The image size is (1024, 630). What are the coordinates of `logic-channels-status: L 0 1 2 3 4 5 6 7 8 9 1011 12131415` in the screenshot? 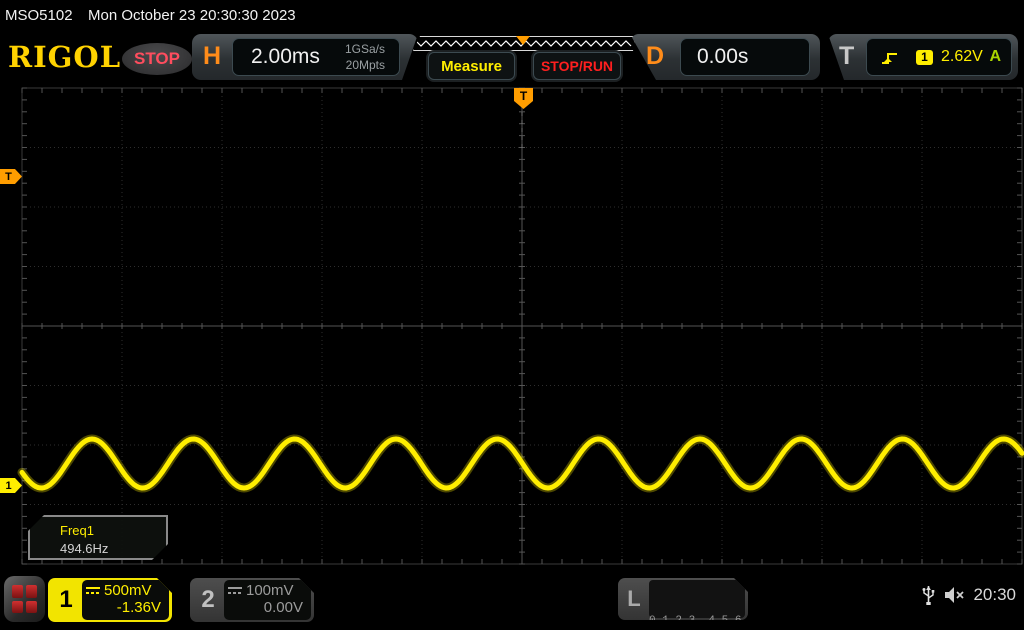 It's located at (683, 599).